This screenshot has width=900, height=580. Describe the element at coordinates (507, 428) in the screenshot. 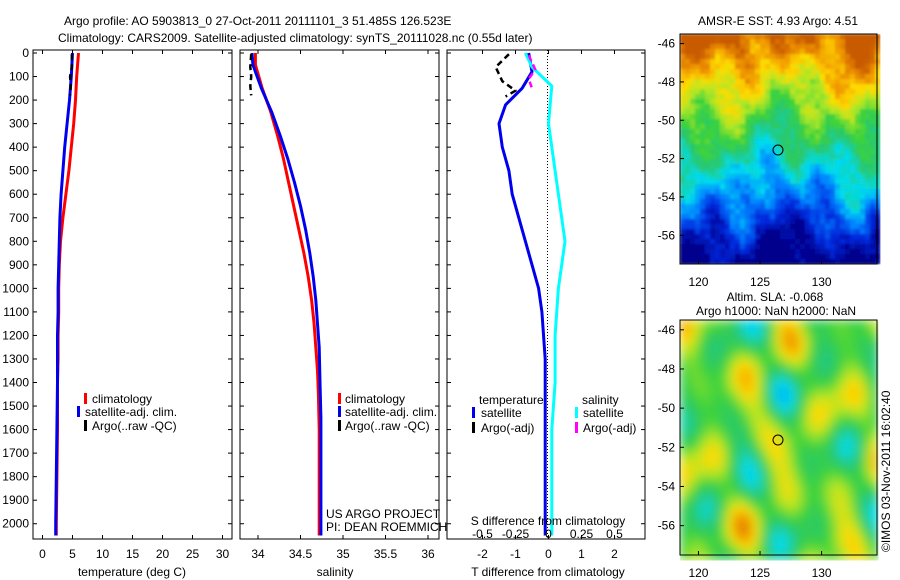

I see `legend-label-t-argo: Argo(-adj)` at that location.